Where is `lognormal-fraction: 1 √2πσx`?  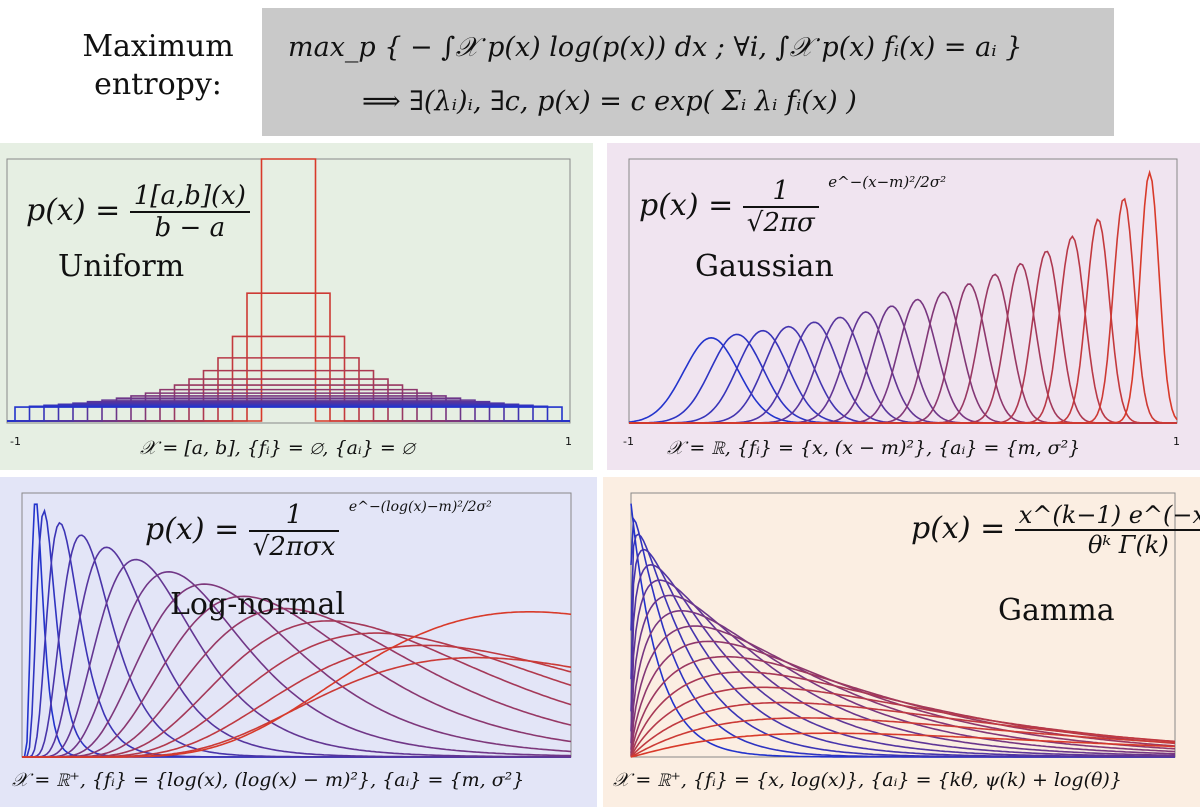
lognormal-fraction: 1 √2πσx is located at coordinates (294, 531).